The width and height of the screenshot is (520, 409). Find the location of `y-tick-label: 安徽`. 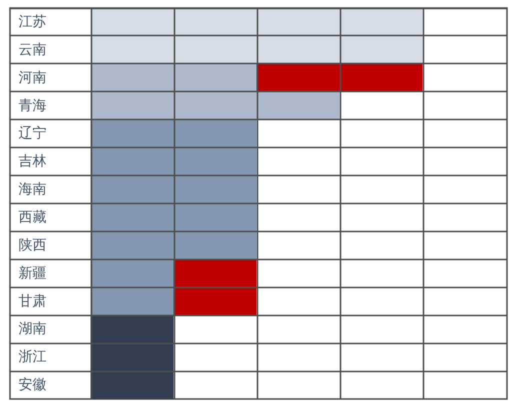

y-tick-label: 安徽 is located at coordinates (32, 385).